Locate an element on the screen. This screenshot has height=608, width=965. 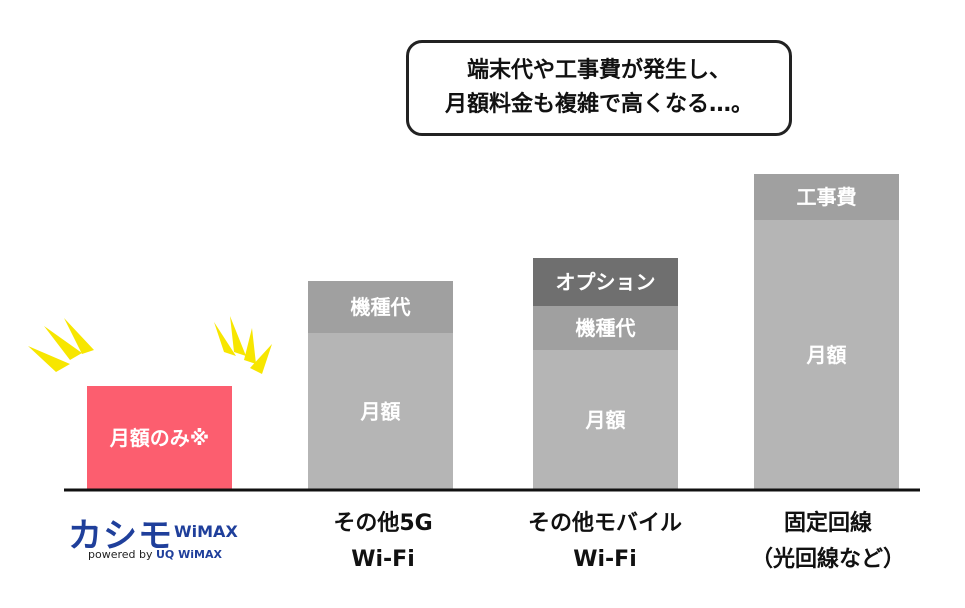
x-label-fixed: 固定回線 （光回線など） is located at coordinates (828, 542).